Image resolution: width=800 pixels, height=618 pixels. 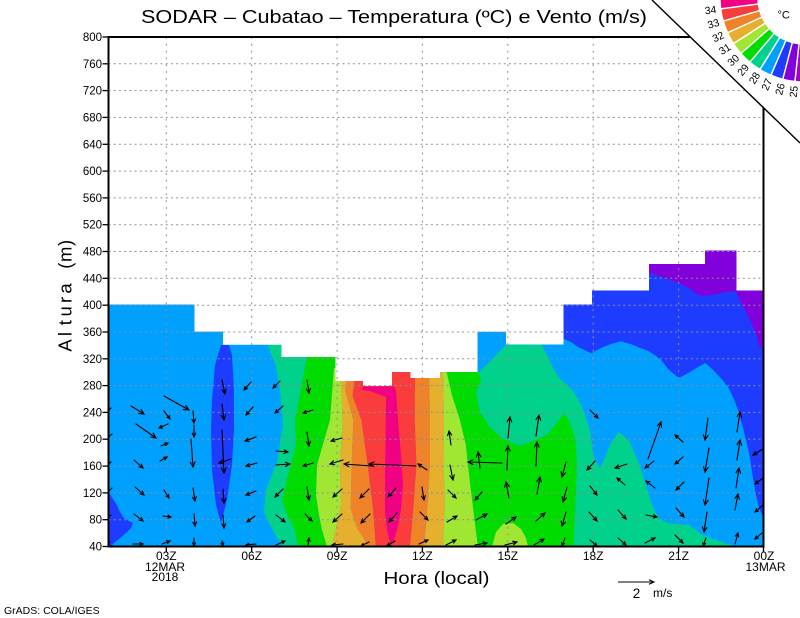 I want to click on svg-text: Hora (local), so click(x=437, y=578).